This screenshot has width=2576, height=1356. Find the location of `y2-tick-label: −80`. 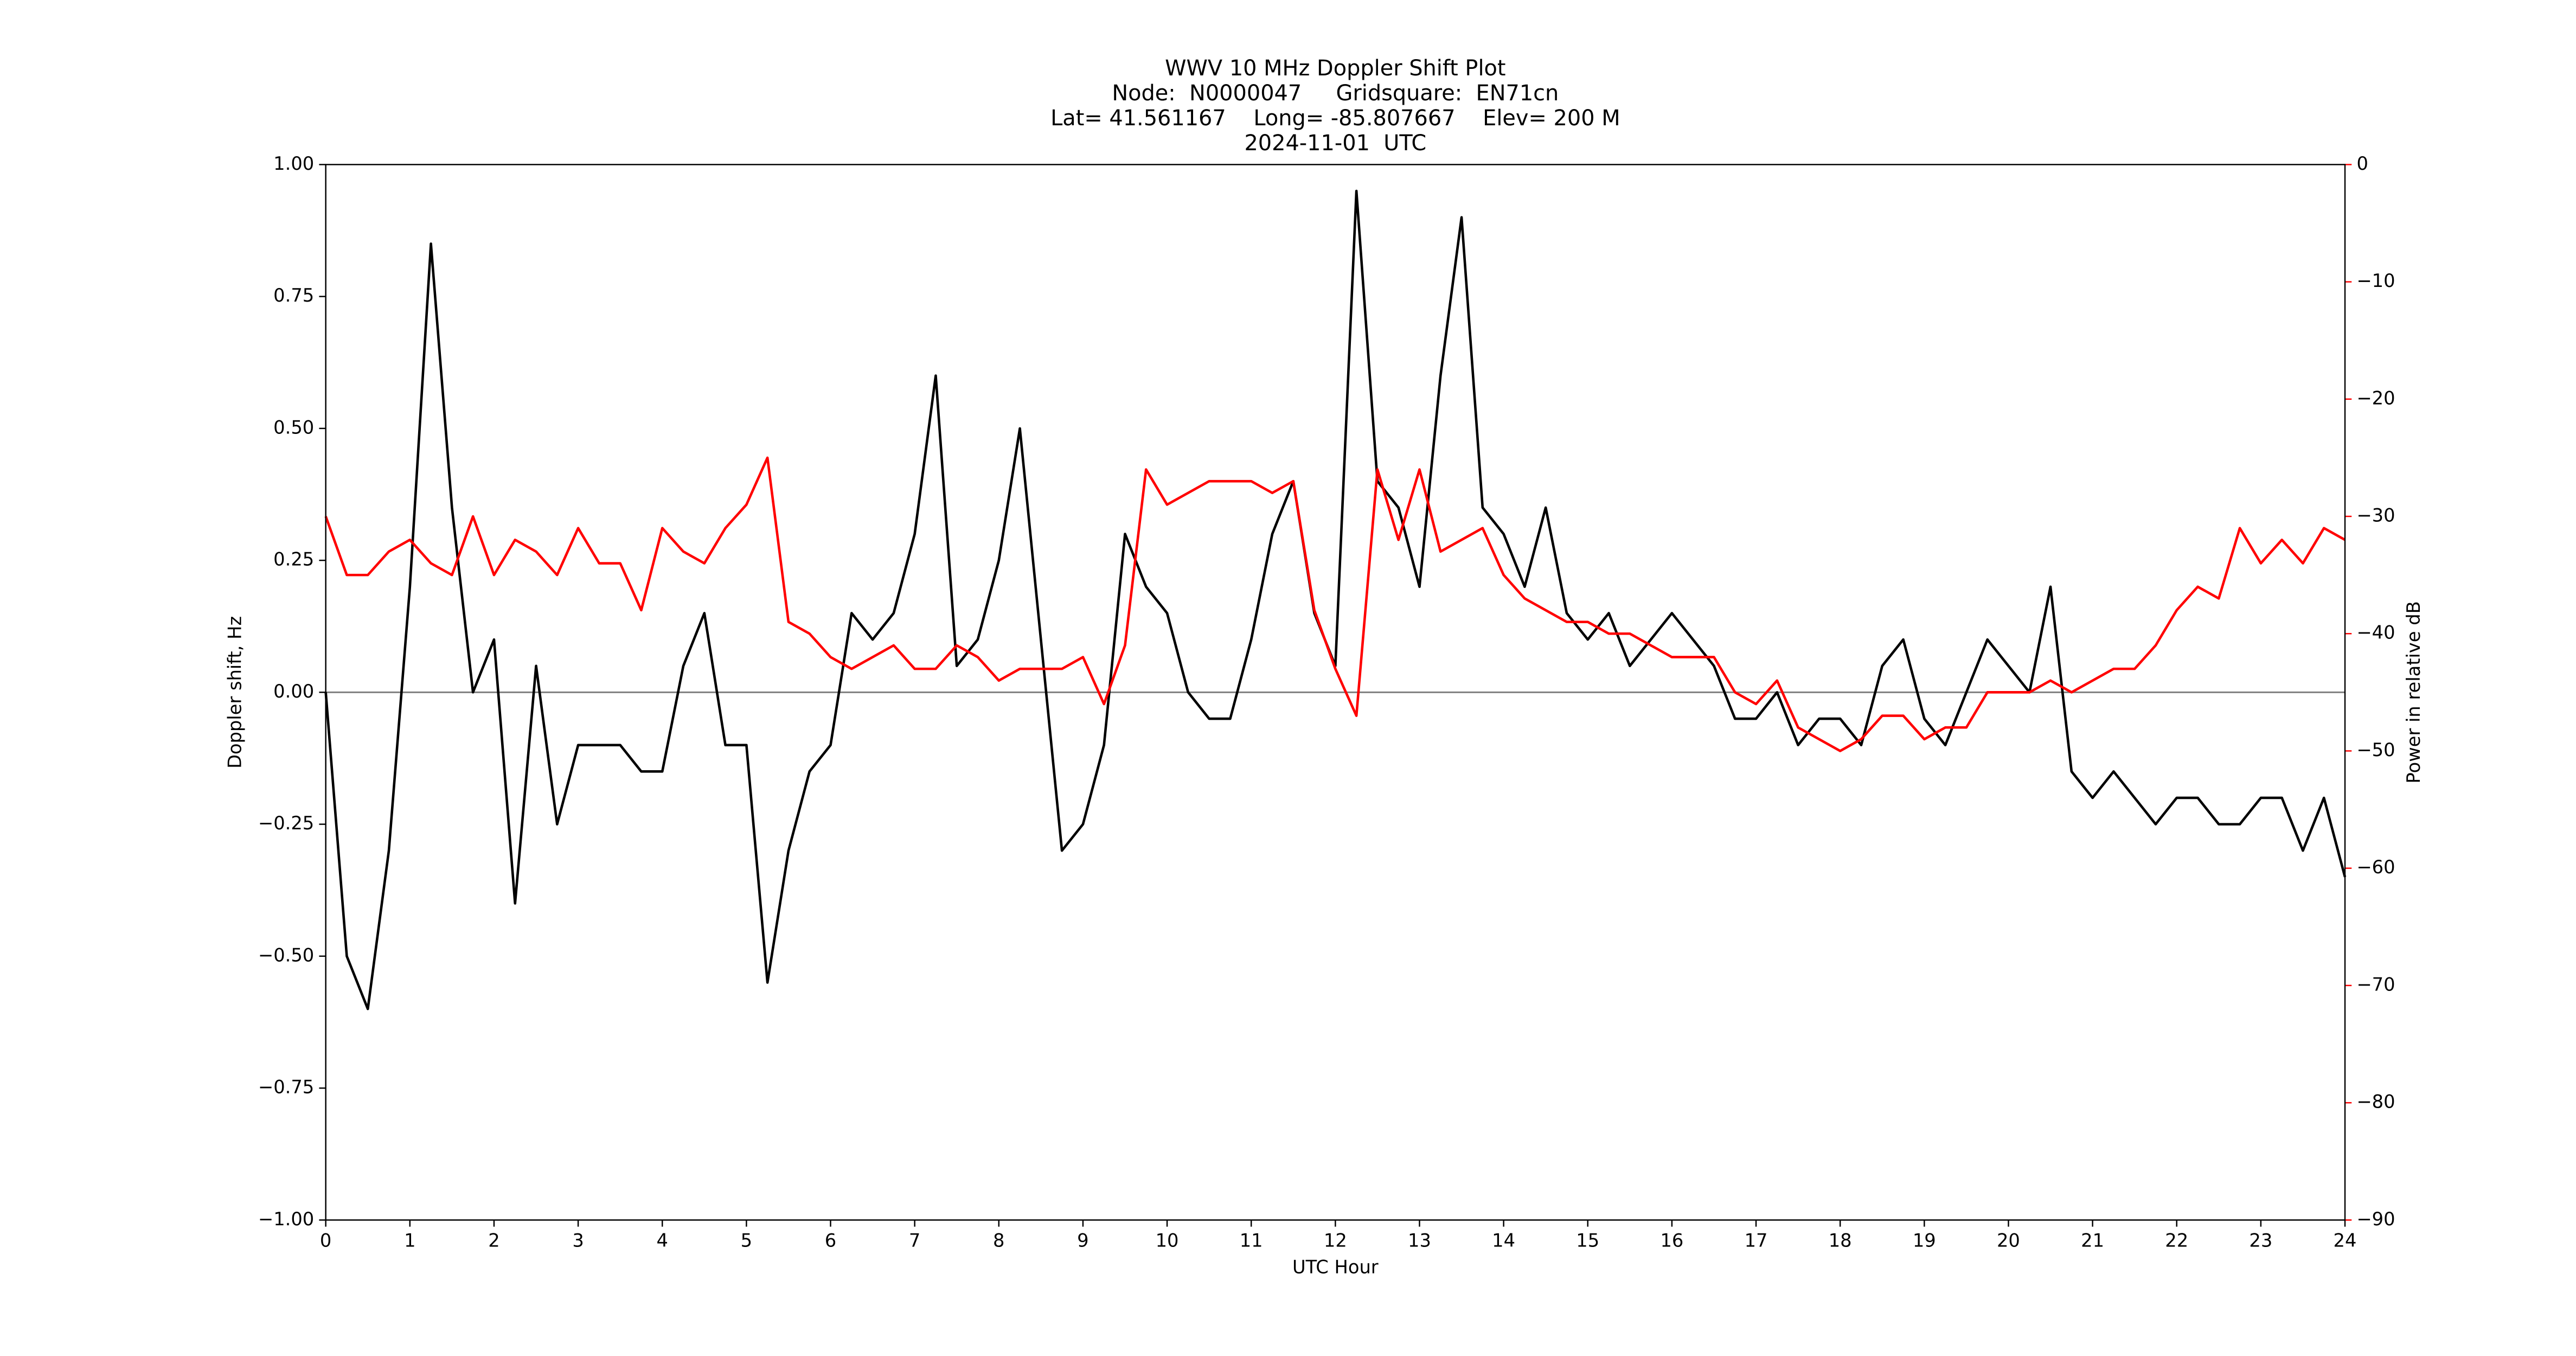

y2-tick-label: −80 is located at coordinates (2375, 1101).